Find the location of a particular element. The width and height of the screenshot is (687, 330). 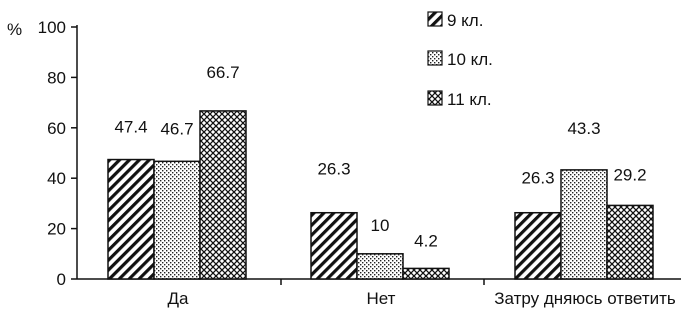

y-tick-label: 0 is located at coordinates (61, 279).